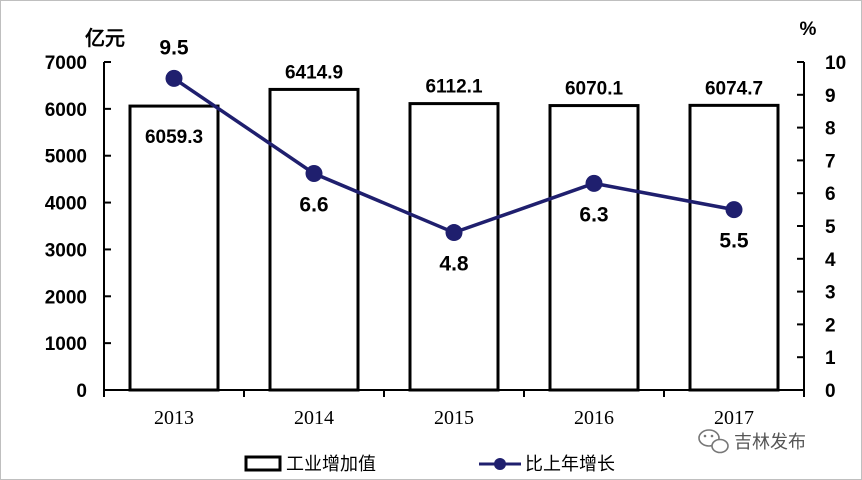 Image resolution: width=862 pixels, height=480 pixels. What do you see at coordinates (66, 297) in the screenshot?
I see `left-tick-label: 2000` at bounding box center [66, 297].